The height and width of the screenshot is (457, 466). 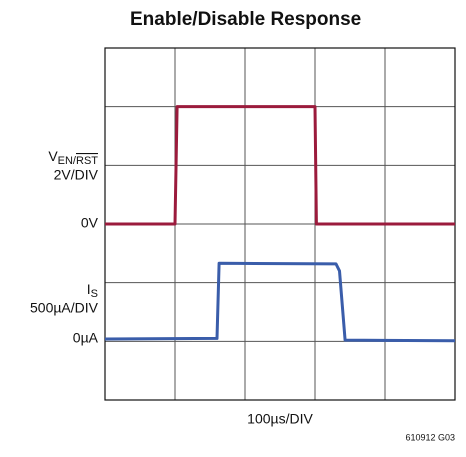 I want to click on trace, so click(x=280, y=302).